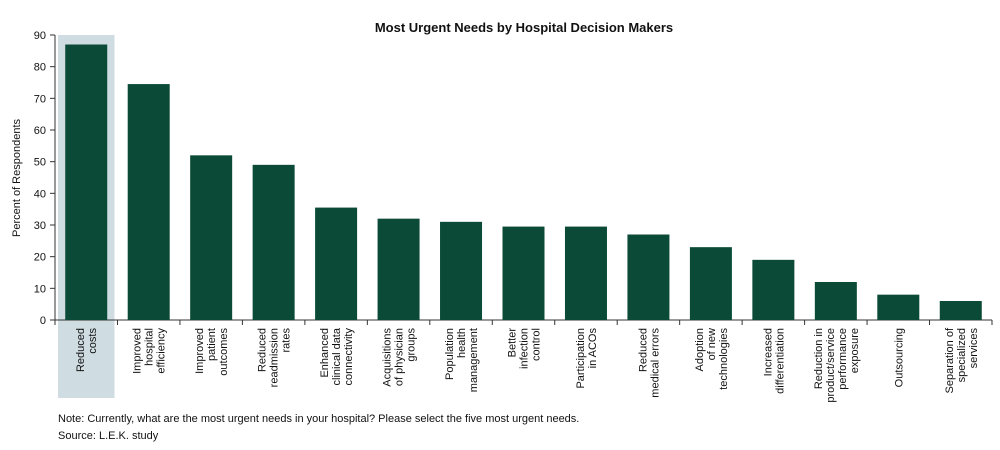 Image resolution: width=1000 pixels, height=450 pixels. I want to click on y-tick-label: 80, so click(40, 68).